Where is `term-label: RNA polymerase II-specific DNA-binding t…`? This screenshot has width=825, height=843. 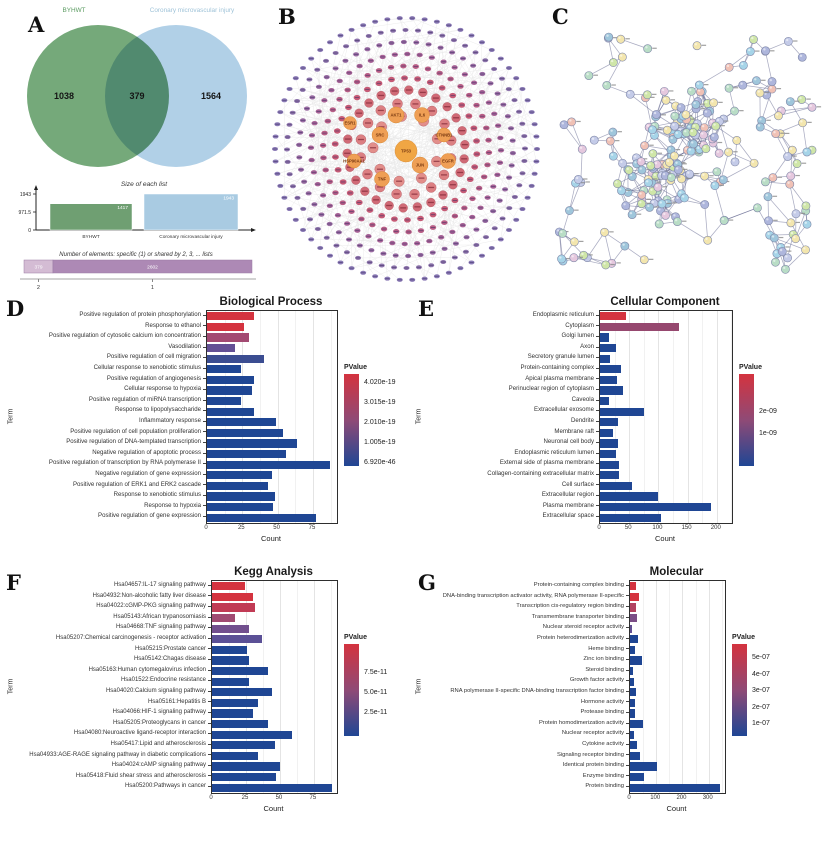 term-label: RNA polymerase II-specific DNA-binding t… is located at coordinates (537, 691).